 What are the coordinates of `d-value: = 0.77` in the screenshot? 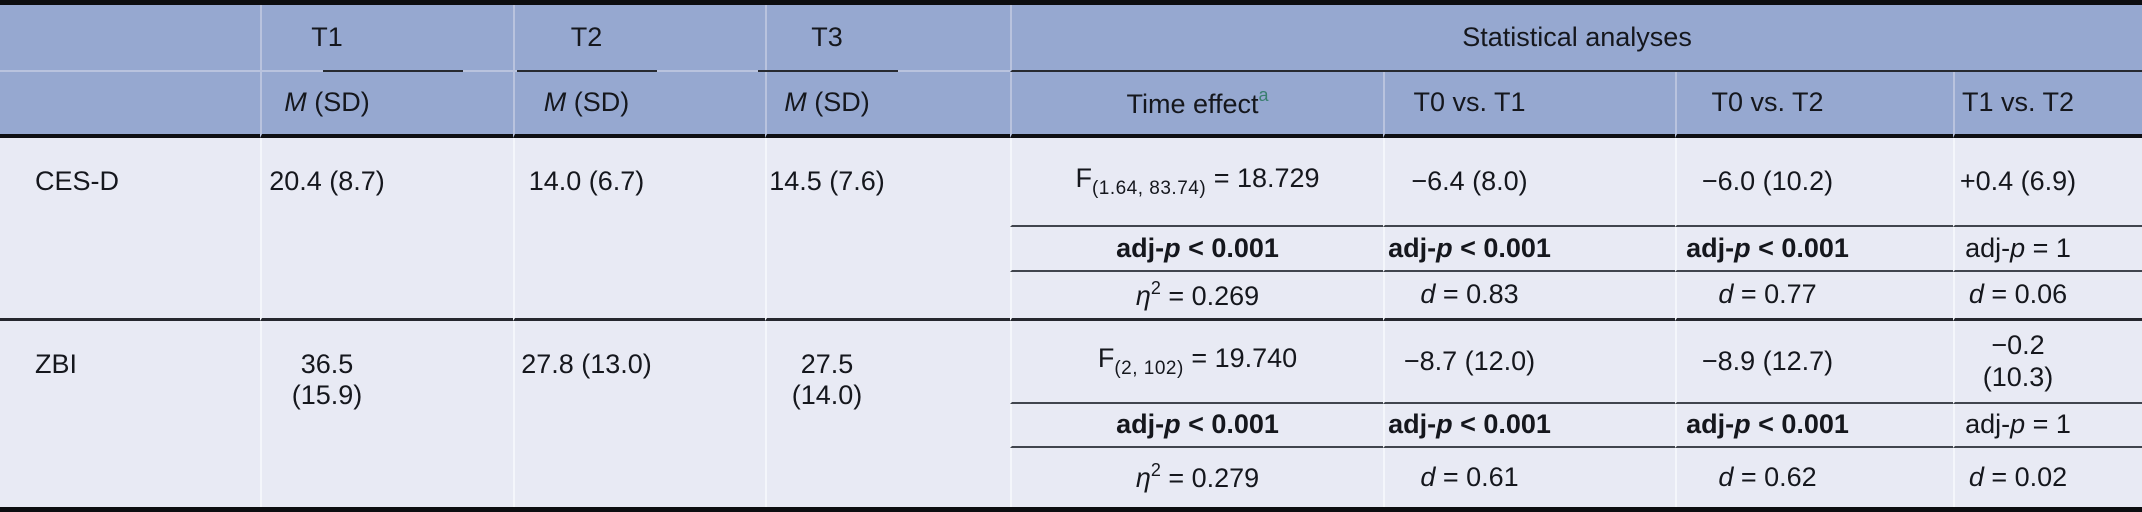 It's located at (1775, 294).